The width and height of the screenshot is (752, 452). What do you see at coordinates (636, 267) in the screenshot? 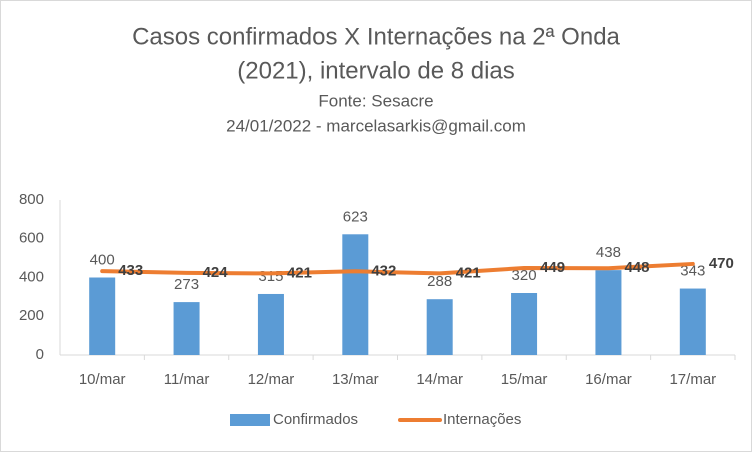
I see `data-label: 448` at bounding box center [636, 267].